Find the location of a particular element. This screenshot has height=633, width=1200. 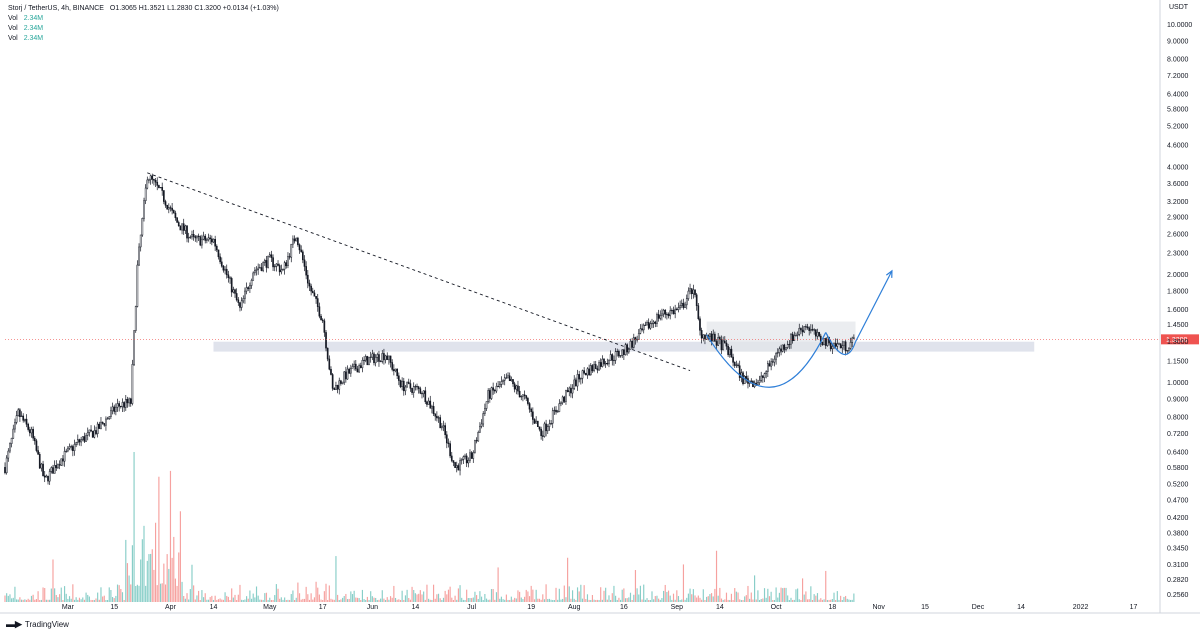

x-tick-label: Dec is located at coordinates (978, 607).